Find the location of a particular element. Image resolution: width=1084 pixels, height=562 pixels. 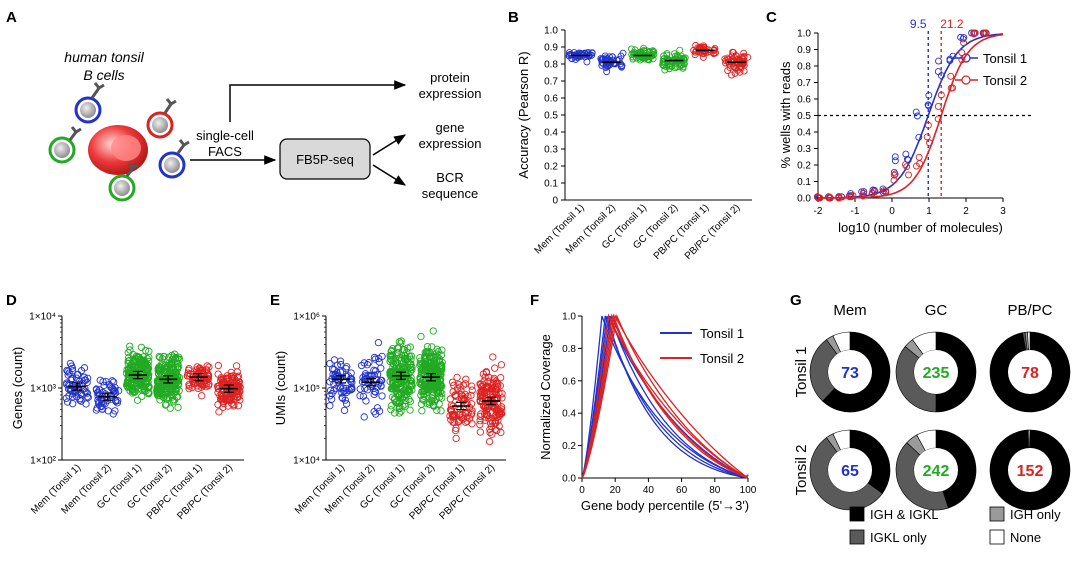

y-axis-label: UMIs (count) is located at coordinates (280, 388).